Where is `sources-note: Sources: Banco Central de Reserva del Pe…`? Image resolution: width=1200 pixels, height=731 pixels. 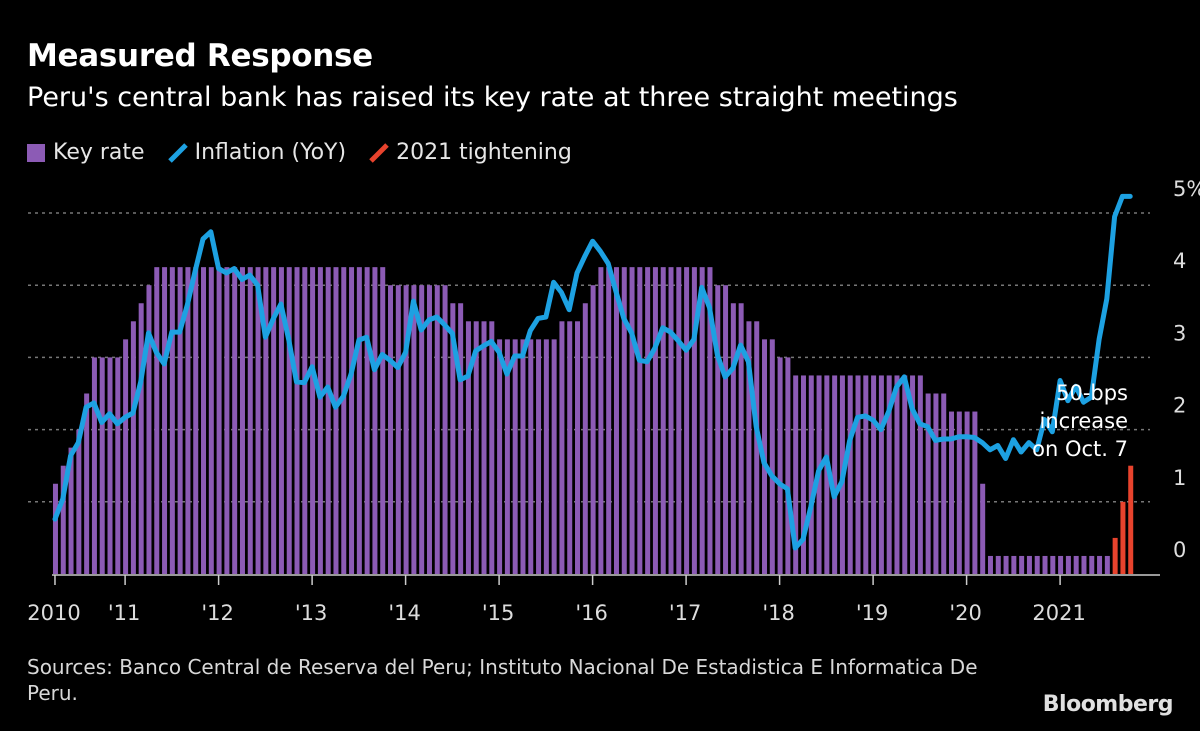 sources-note: Sources: Banco Central de Reserva del Pe… is located at coordinates (502, 680).